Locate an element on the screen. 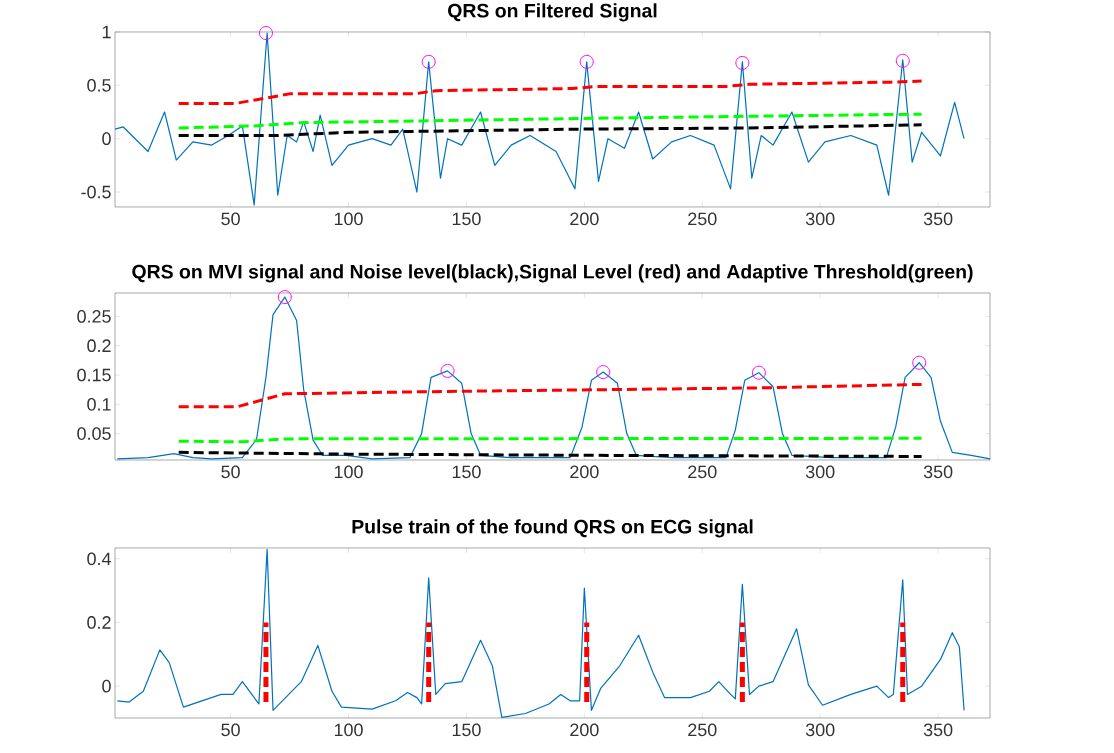 This screenshot has height=753, width=1114. y-tick-label: 0.1 is located at coordinates (99, 404).